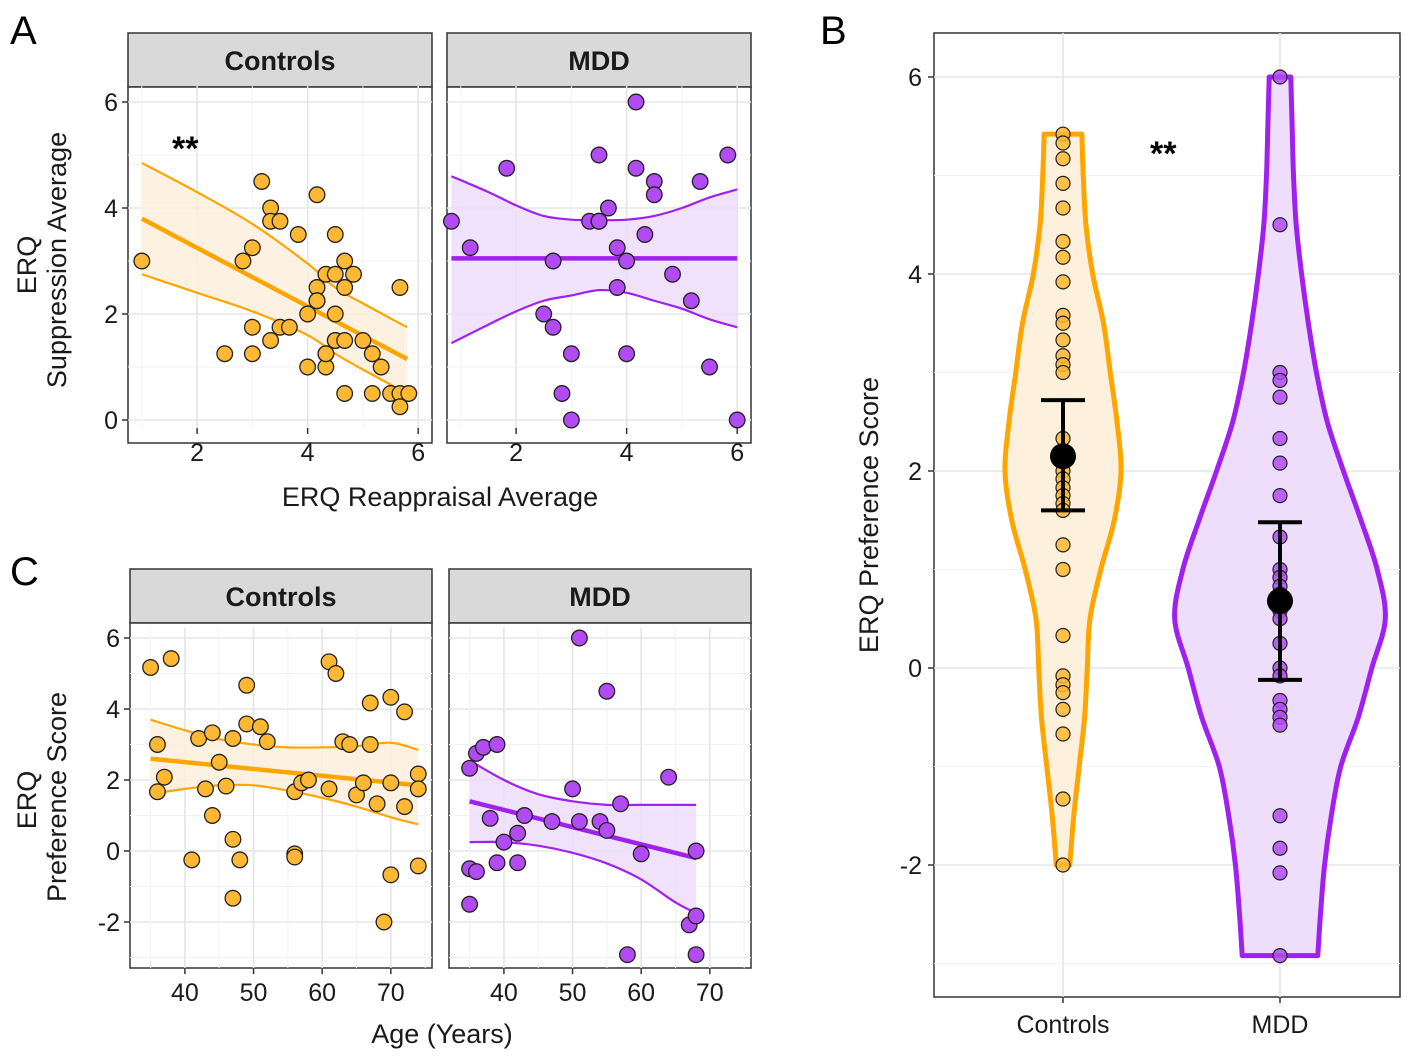 The width and height of the screenshot is (1417, 1058). I want to click on ci-lower-line, so click(274, 334).